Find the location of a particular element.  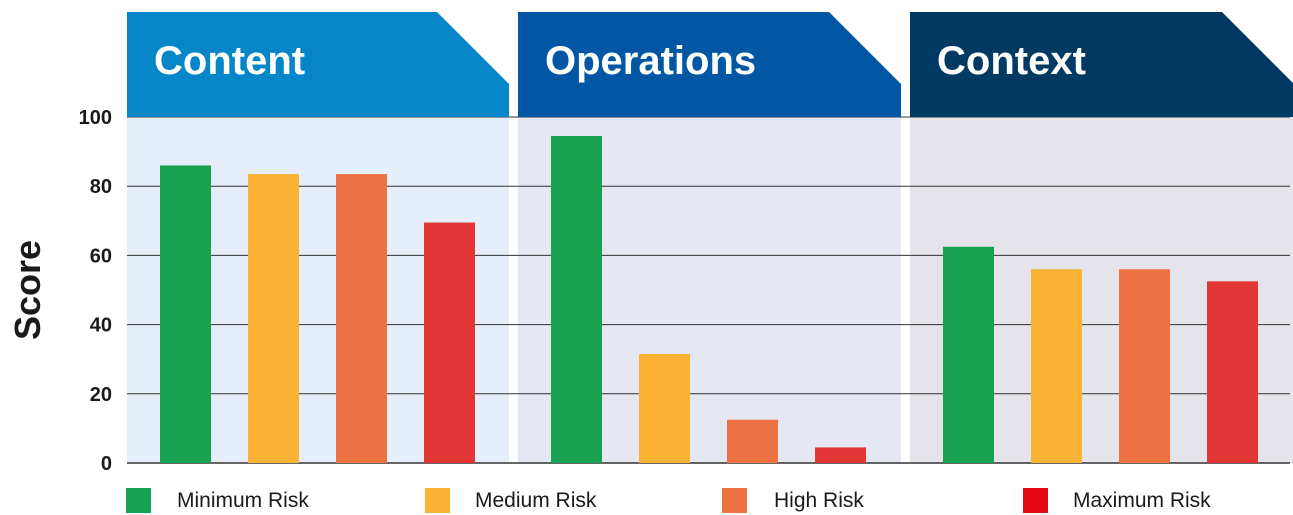

bar-content-minimum-risk is located at coordinates (185, 314).